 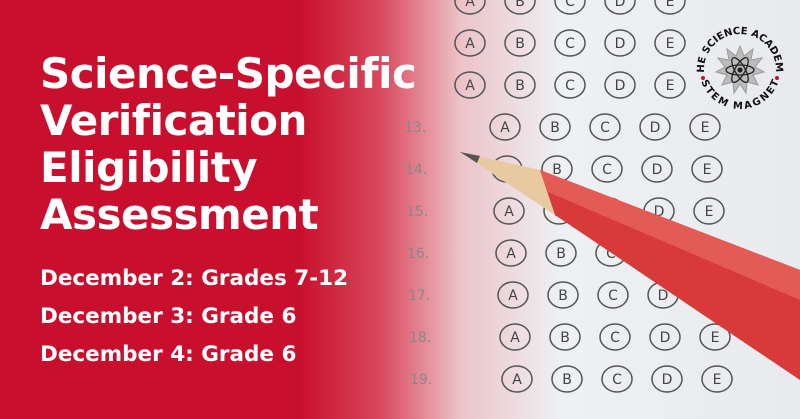 I want to click on science-academy-logo: THE SCIENCE ACADEMY STEM MAGNET, so click(x=737, y=65).